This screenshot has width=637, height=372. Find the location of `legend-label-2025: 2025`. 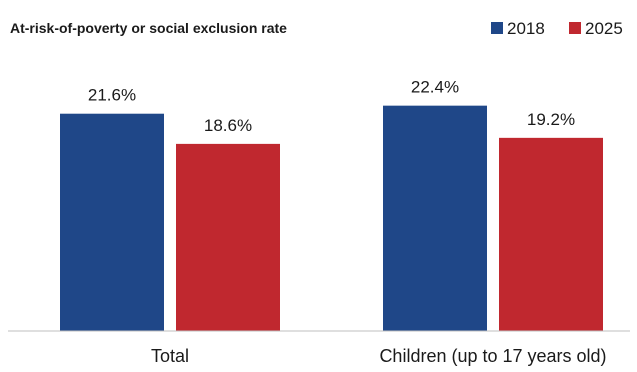

legend-label-2025: 2025 is located at coordinates (604, 28).